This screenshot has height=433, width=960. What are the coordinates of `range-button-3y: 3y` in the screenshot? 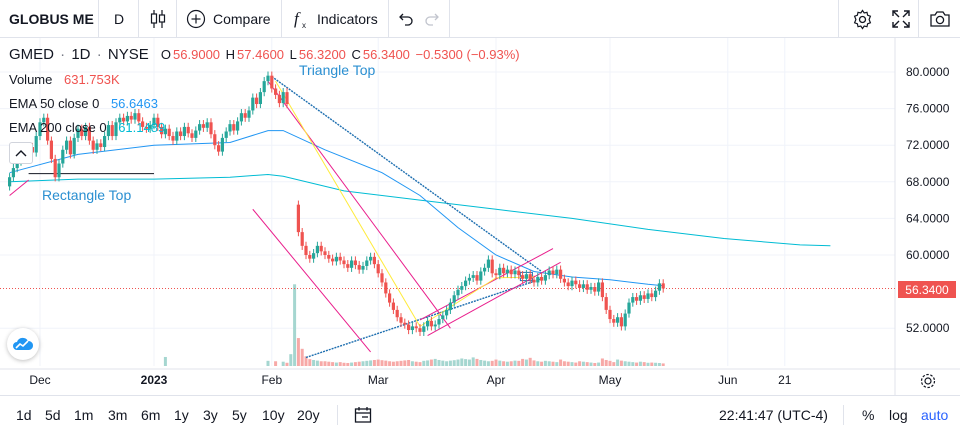 It's located at (210, 414).